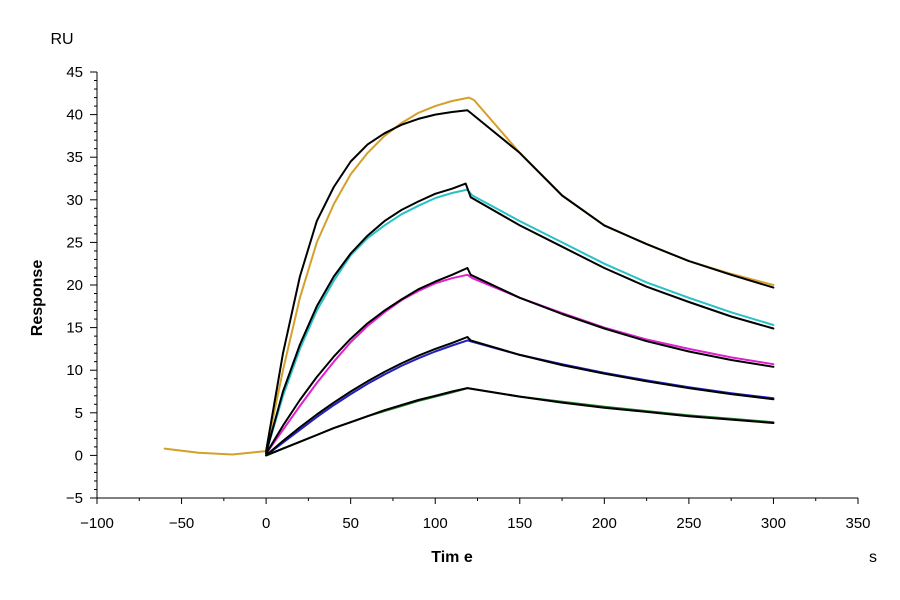 The image size is (900, 600). Describe the element at coordinates (74, 498) in the screenshot. I see `y-tick-label-0: −5` at that location.